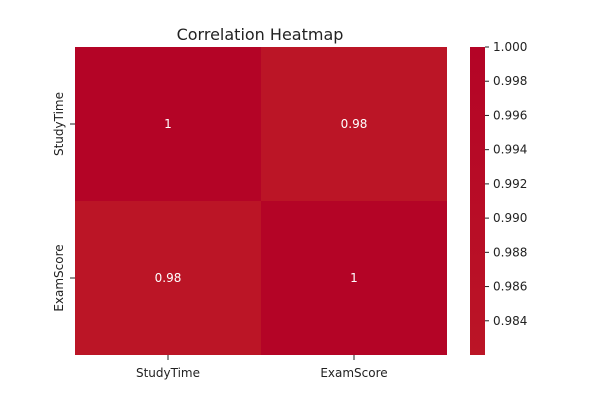 This screenshot has height=400, width=600. I want to click on chart-title: Correlation Heatmap, so click(260, 34).